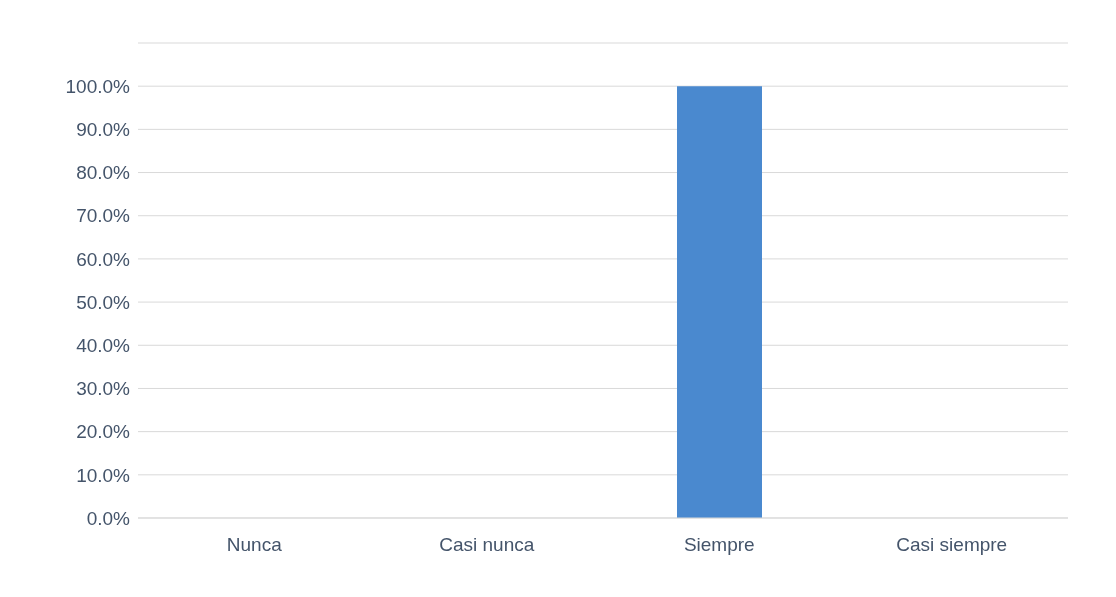  What do you see at coordinates (103, 302) in the screenshot?
I see `y-tick-label: 50.0%` at bounding box center [103, 302].